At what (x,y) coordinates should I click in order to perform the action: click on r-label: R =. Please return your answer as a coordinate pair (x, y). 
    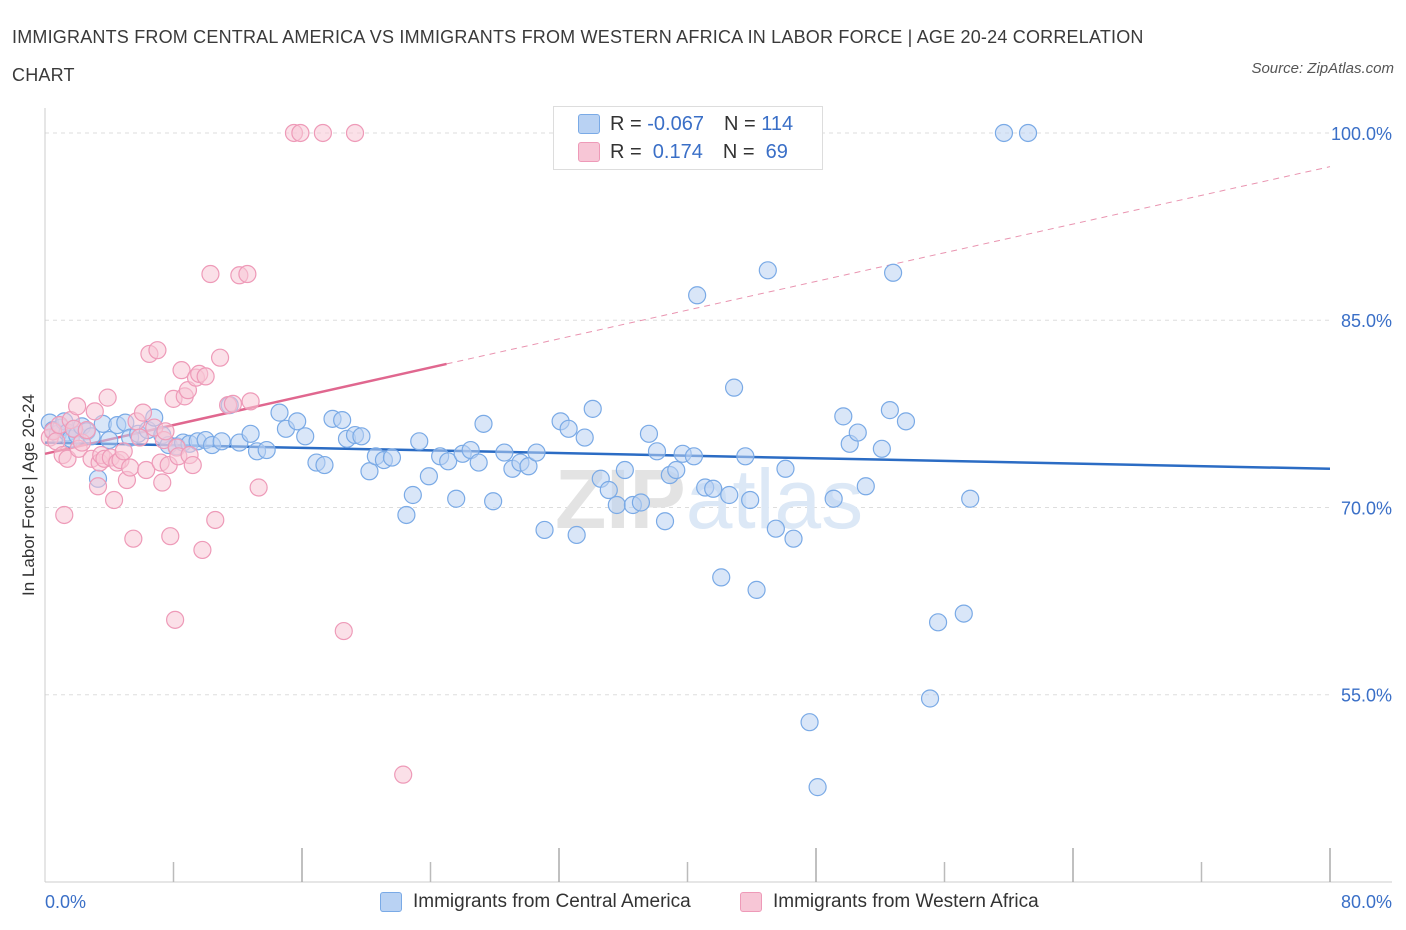
    Looking at the image, I should click on (629, 152).